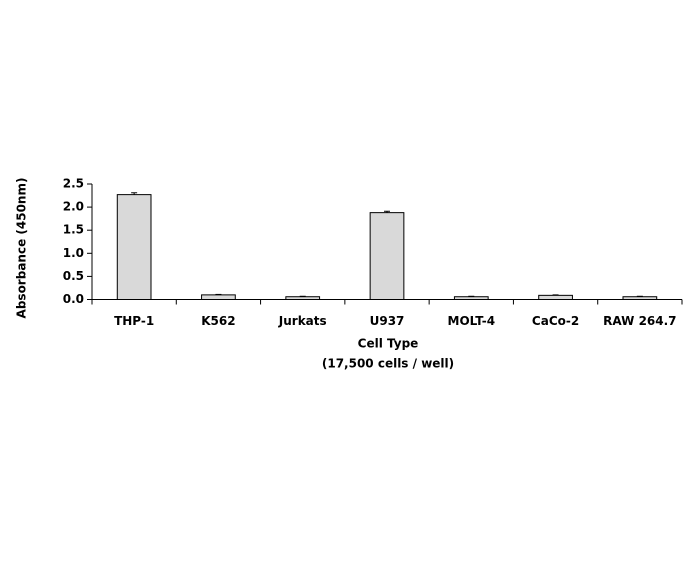 This screenshot has height=564, width=696. What do you see at coordinates (134, 321) in the screenshot?
I see `x-tick-label: THP-1` at bounding box center [134, 321].